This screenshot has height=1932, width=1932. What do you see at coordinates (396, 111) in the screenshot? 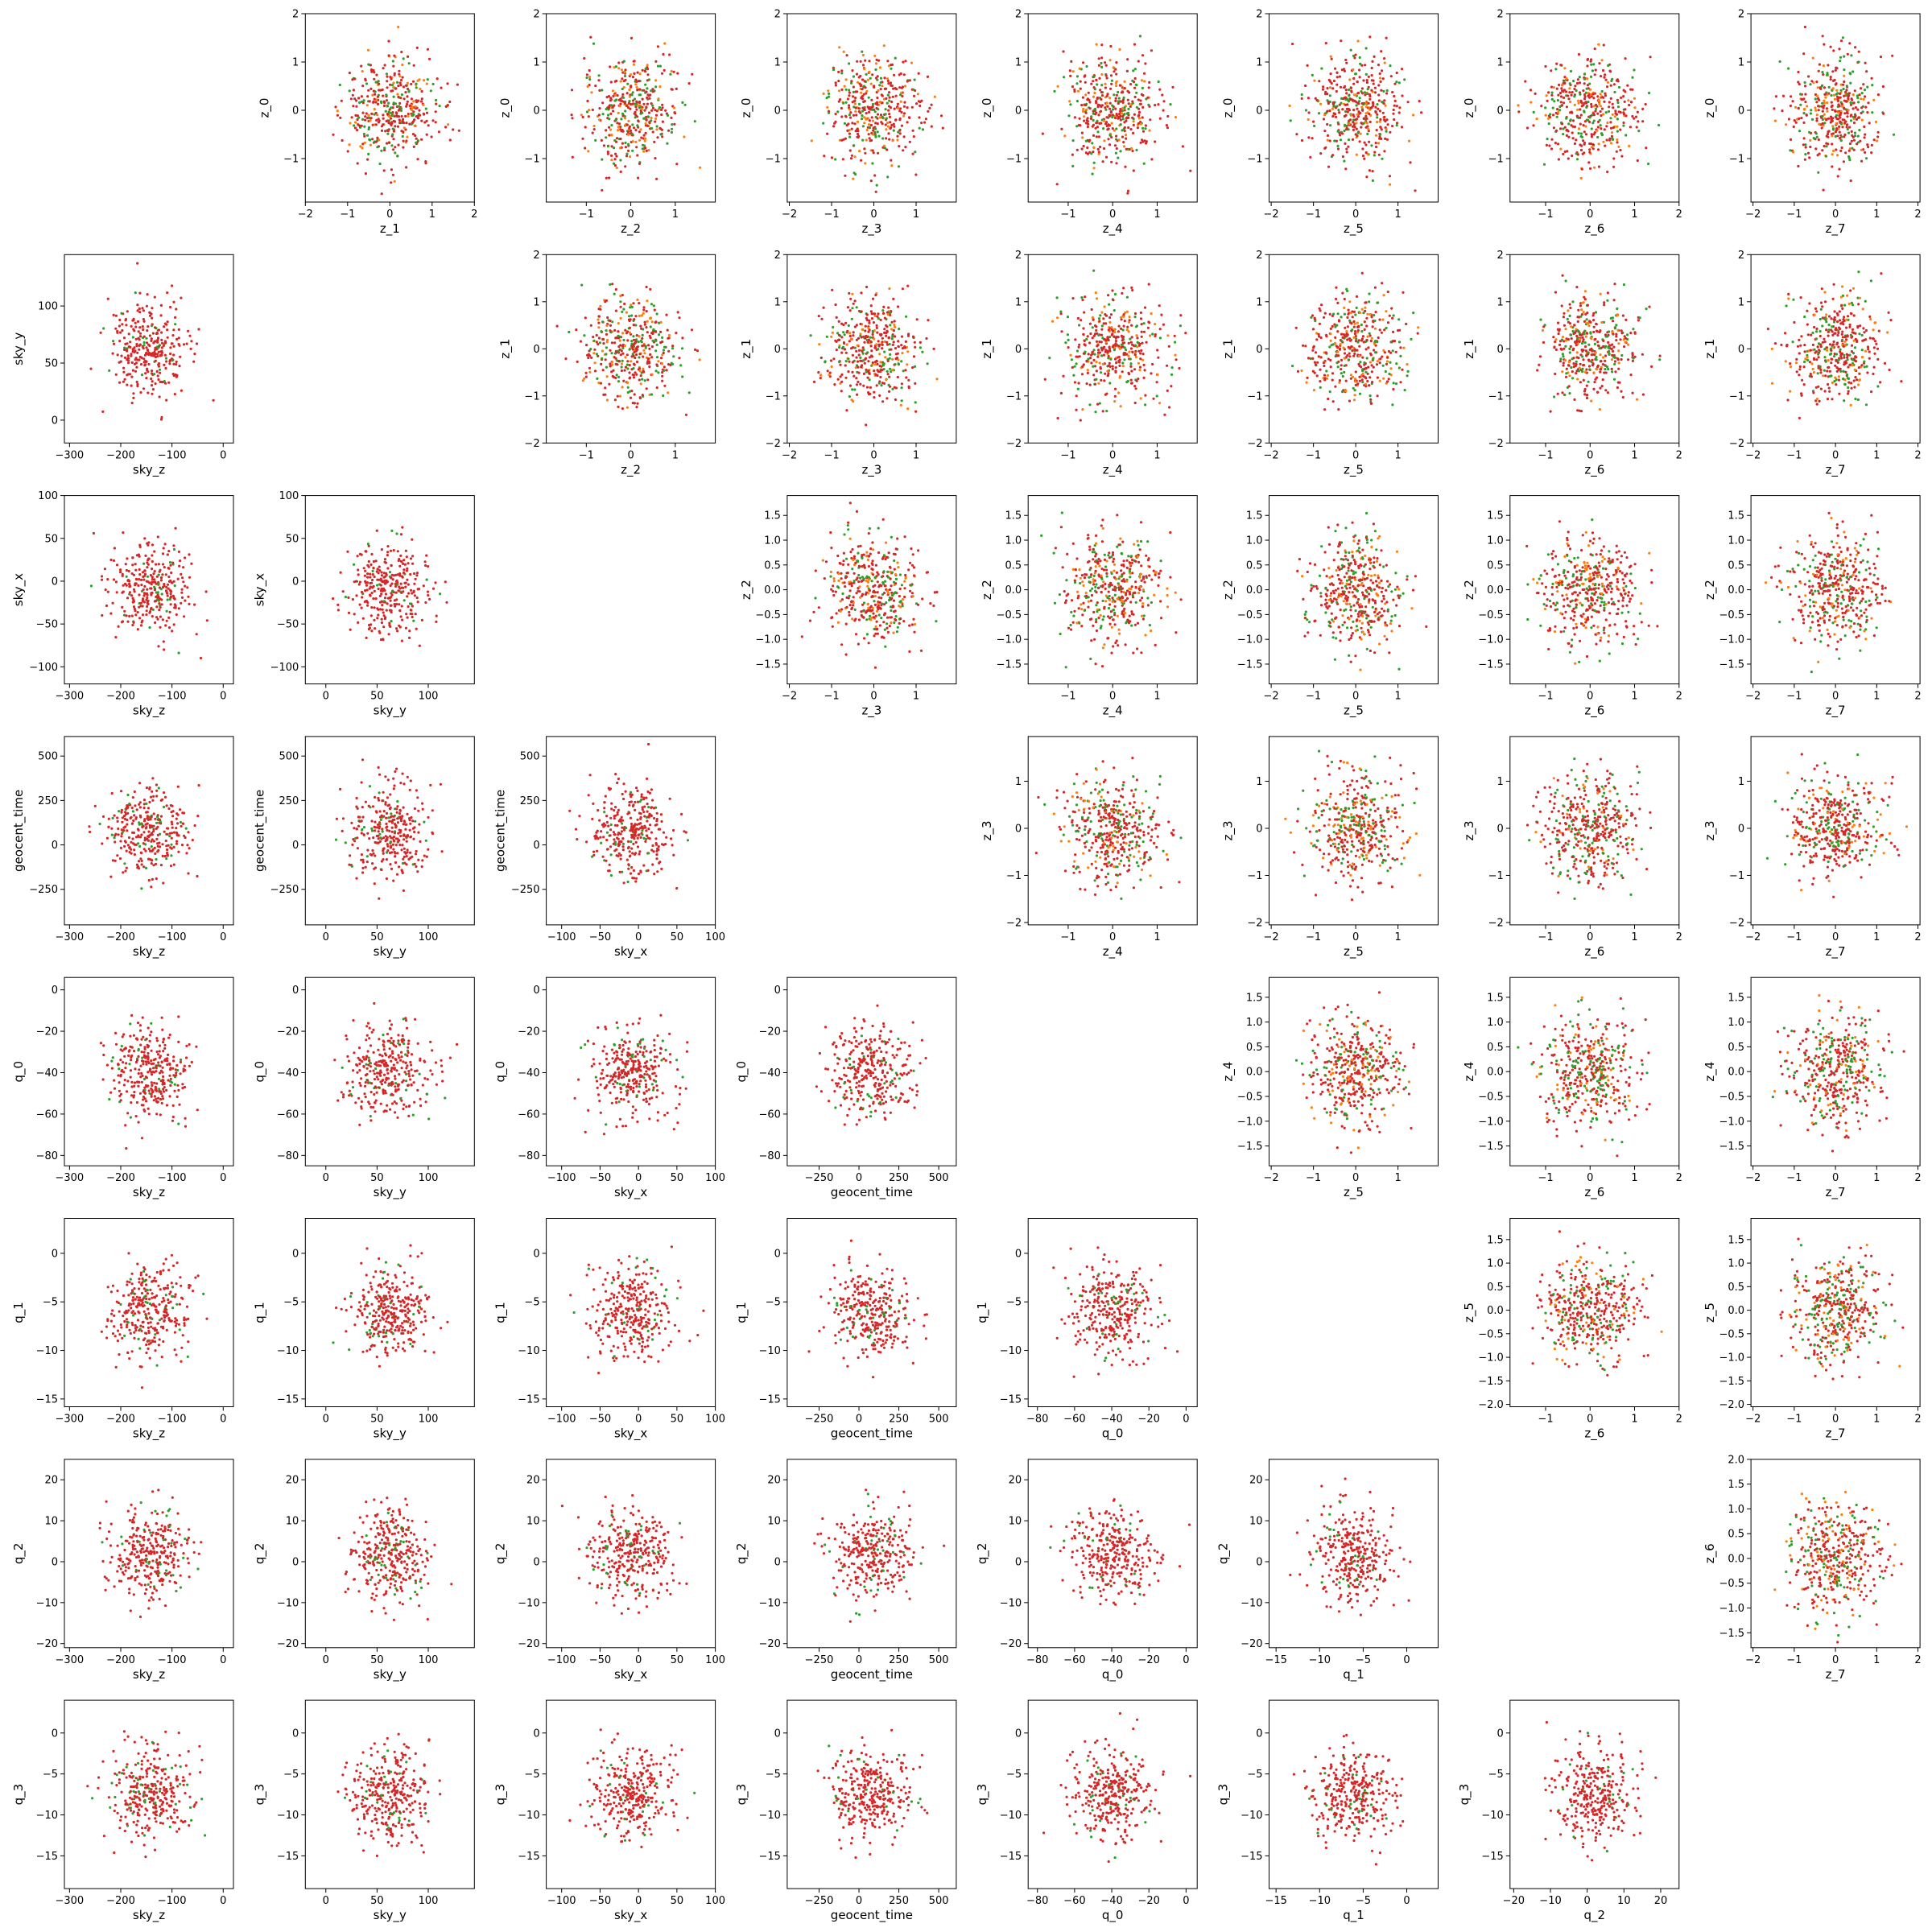
I see `scatter-points` at bounding box center [396, 111].